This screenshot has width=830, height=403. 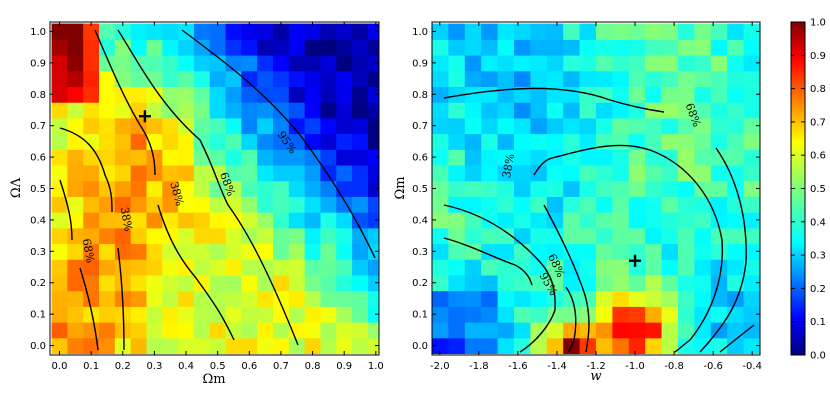 I want to click on left-contour-95-top, so click(x=278, y=144).